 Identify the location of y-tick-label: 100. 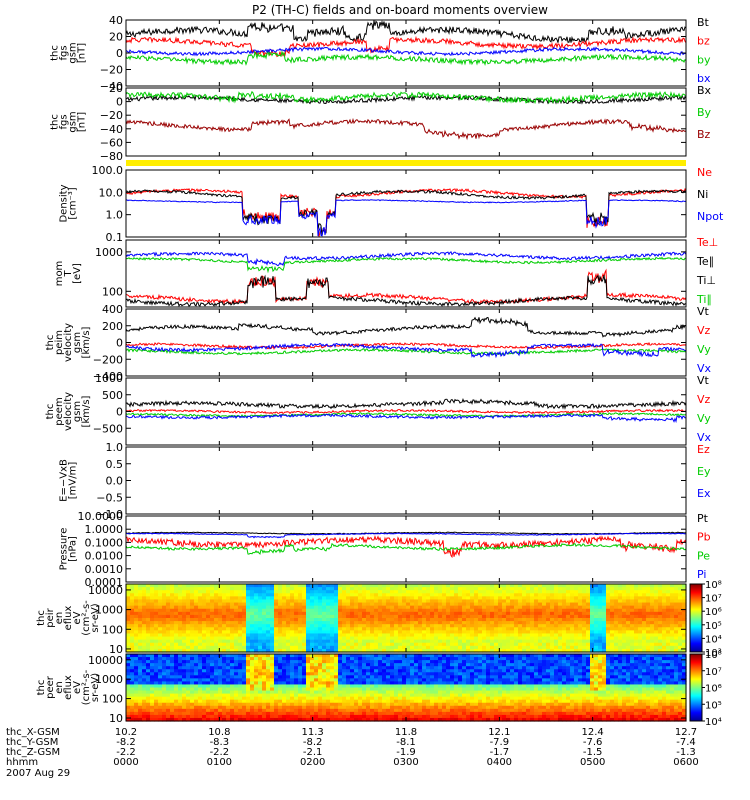
(112, 291).